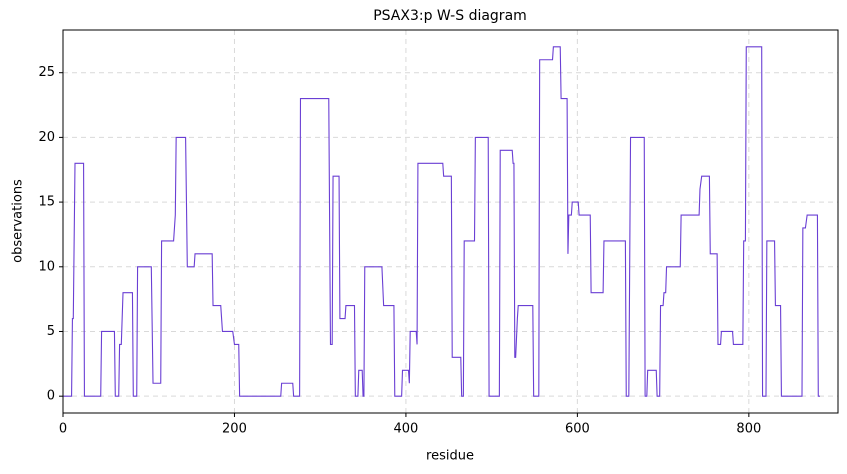 The image size is (847, 474). I want to click on y-tick-label: 25, so click(46, 72).